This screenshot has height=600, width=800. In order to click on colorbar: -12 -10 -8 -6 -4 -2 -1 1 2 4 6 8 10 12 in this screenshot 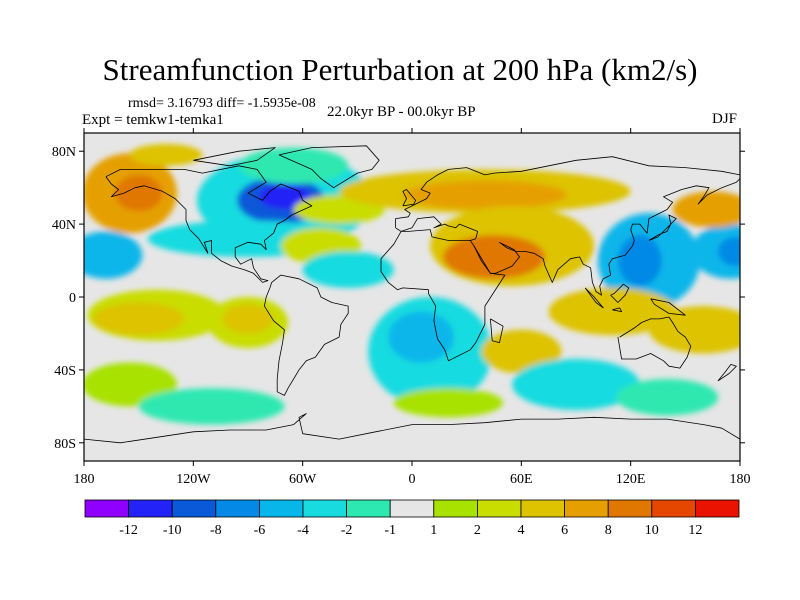, I will do `click(412, 518)`.